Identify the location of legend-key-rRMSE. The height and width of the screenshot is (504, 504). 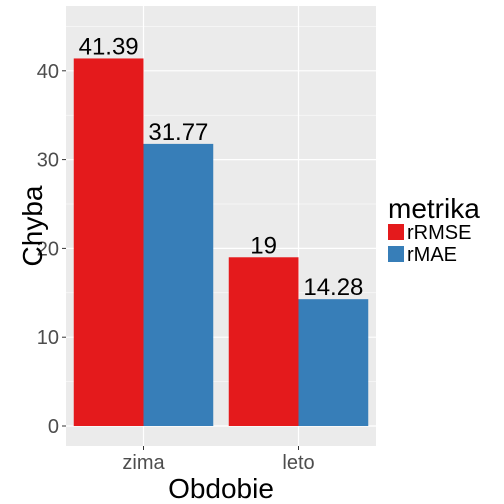
(396, 232).